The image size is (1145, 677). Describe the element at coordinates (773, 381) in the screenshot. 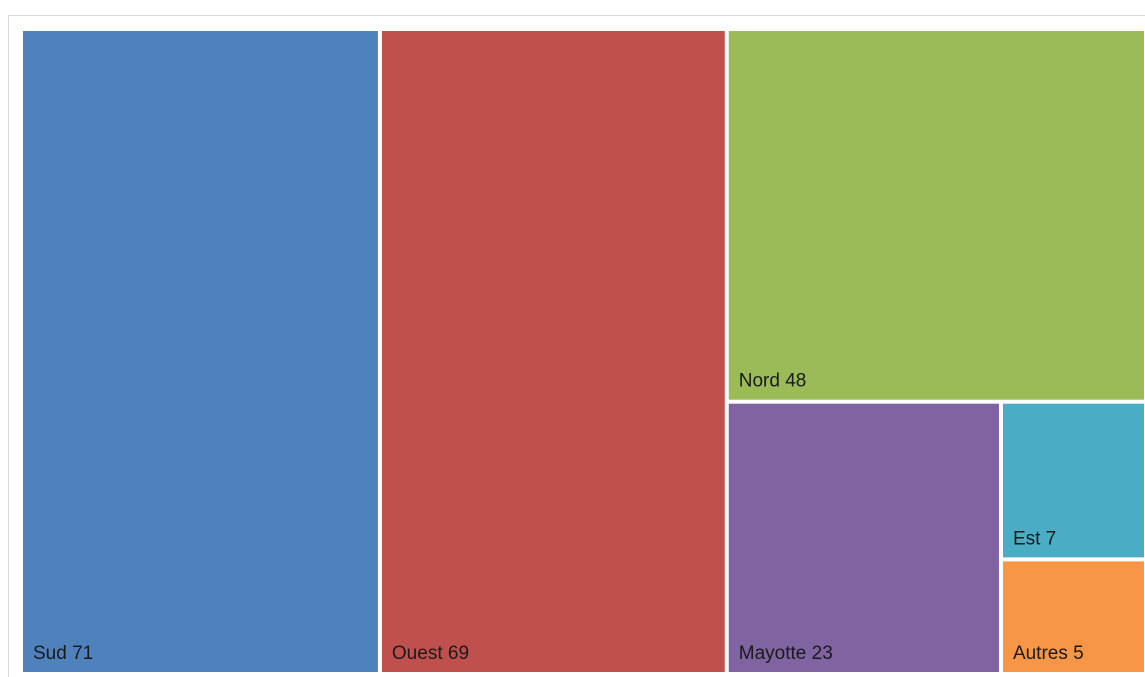

I see `tile-label-nord: Nord 48` at that location.